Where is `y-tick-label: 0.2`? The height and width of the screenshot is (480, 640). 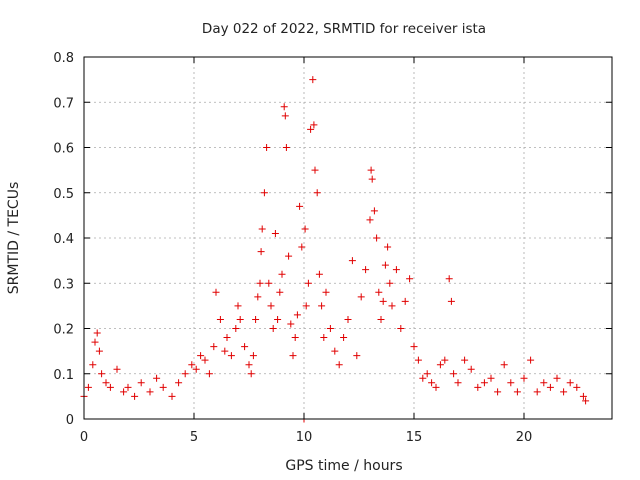 y-tick-label: 0.2 is located at coordinates (63, 330).